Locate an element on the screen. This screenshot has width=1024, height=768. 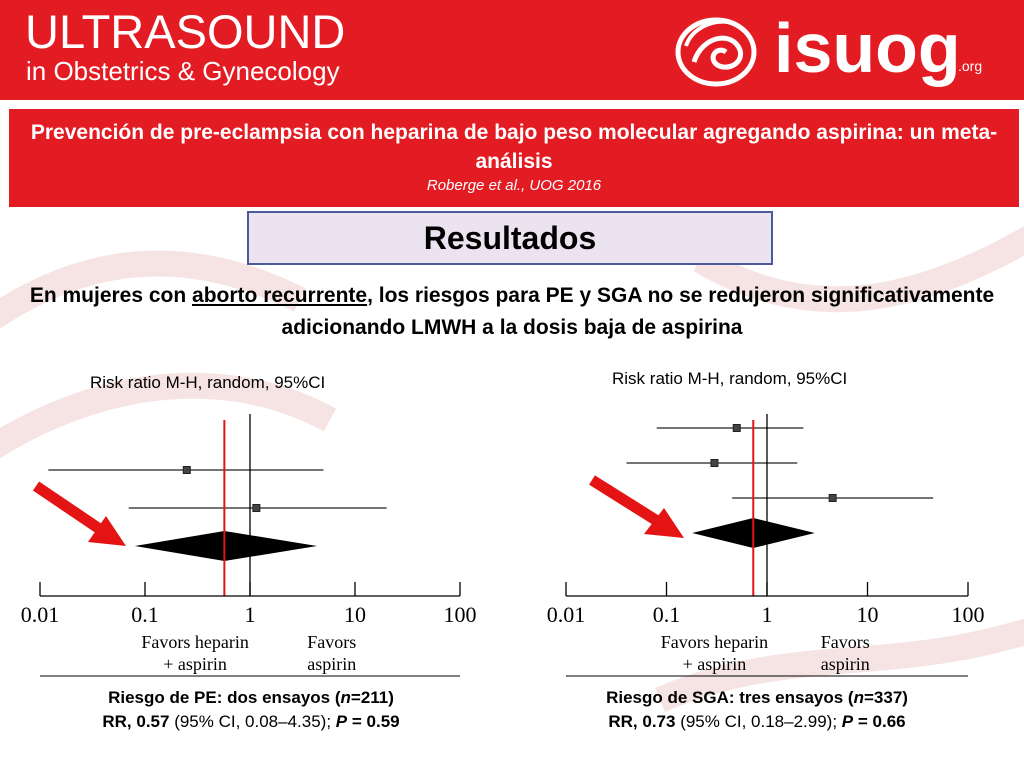
citation: Roberge et al., UOG 2016 is located at coordinates (514, 185).